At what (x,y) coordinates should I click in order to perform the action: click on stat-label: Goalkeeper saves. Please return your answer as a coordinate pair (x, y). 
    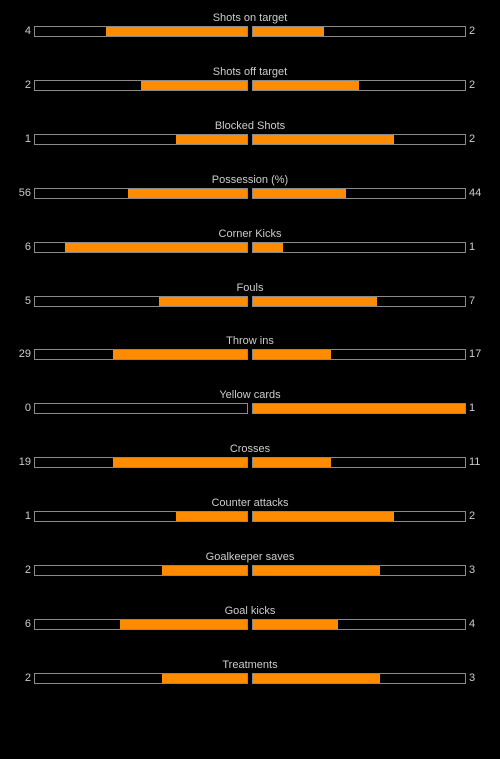
    Looking at the image, I should click on (250, 557).